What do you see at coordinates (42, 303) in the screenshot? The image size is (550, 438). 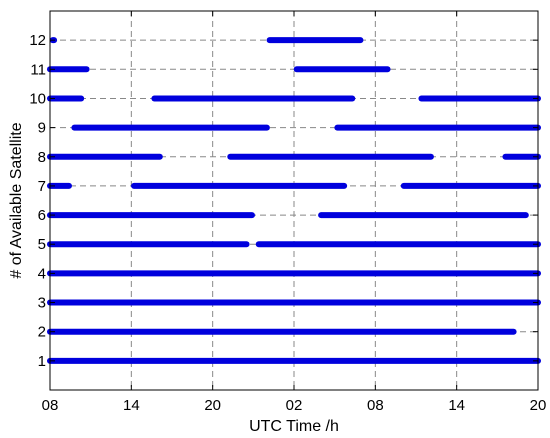 I see `y-tick-label: 3` at bounding box center [42, 303].